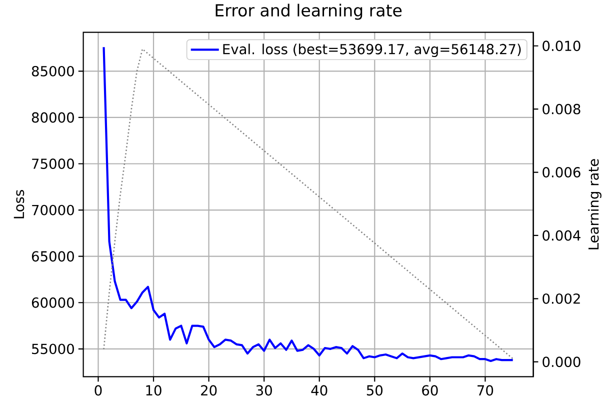  Describe the element at coordinates (98, 390) in the screenshot. I see `x-tick-label: 0` at that location.